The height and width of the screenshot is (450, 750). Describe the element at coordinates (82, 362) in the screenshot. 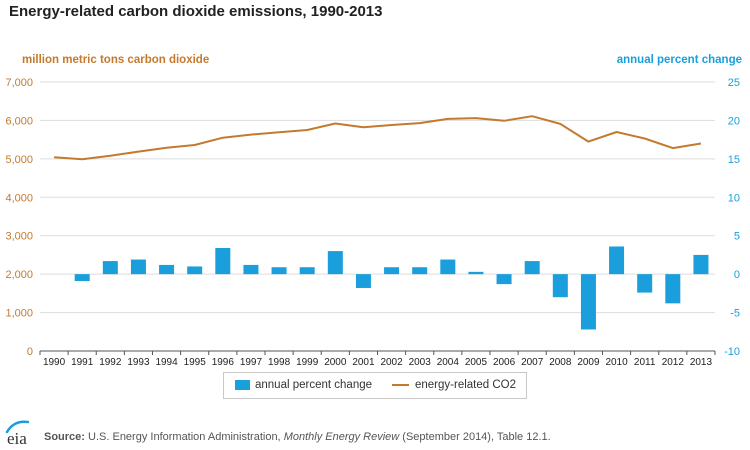

I see `x-tick-label: 1991` at that location.